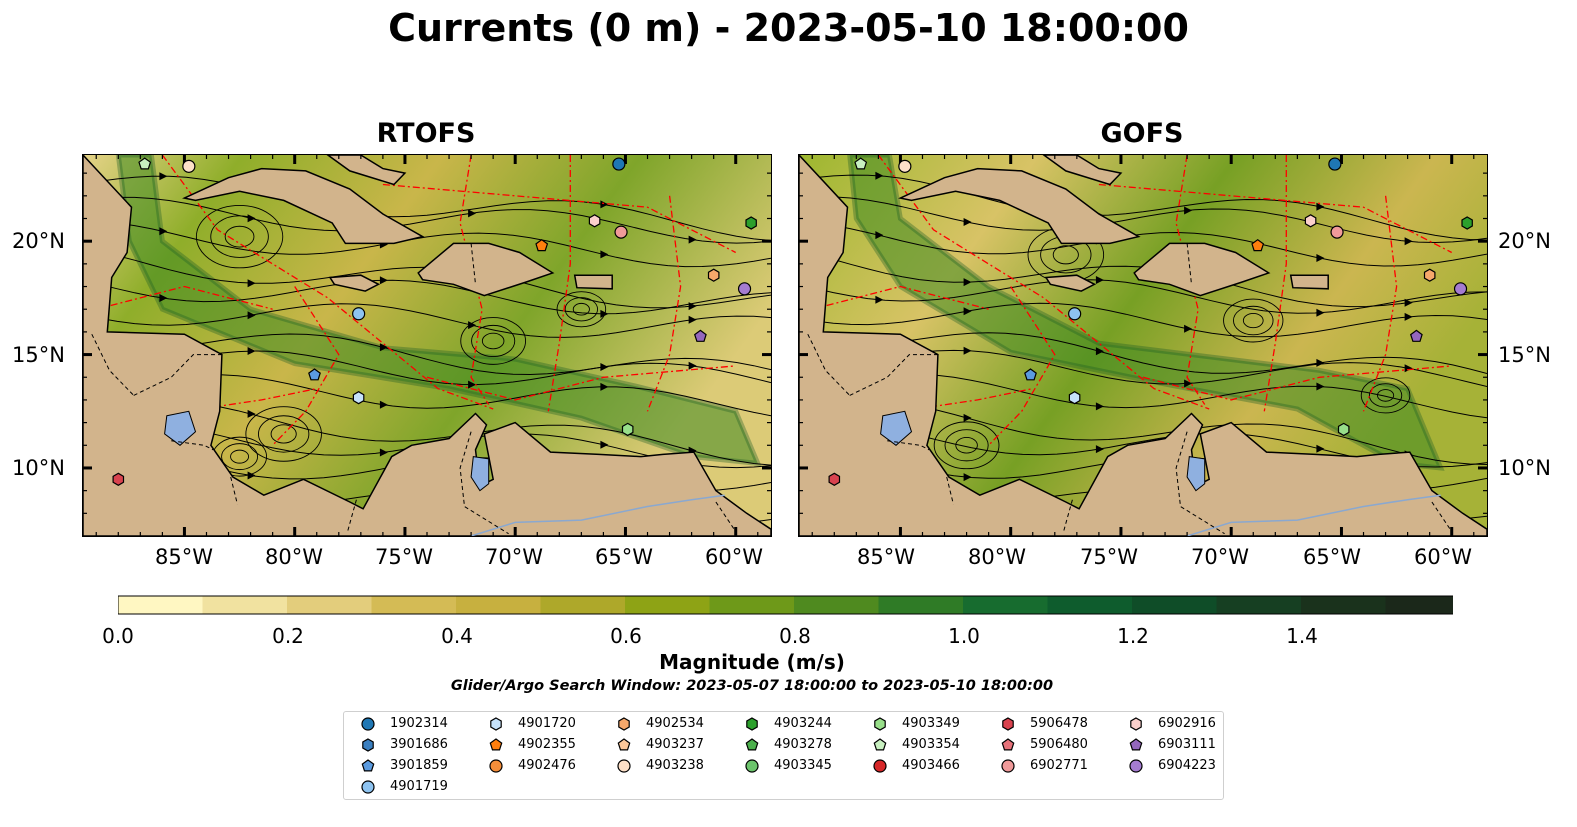  I want to click on colorbar-tick: 0.2, so click(288, 636).